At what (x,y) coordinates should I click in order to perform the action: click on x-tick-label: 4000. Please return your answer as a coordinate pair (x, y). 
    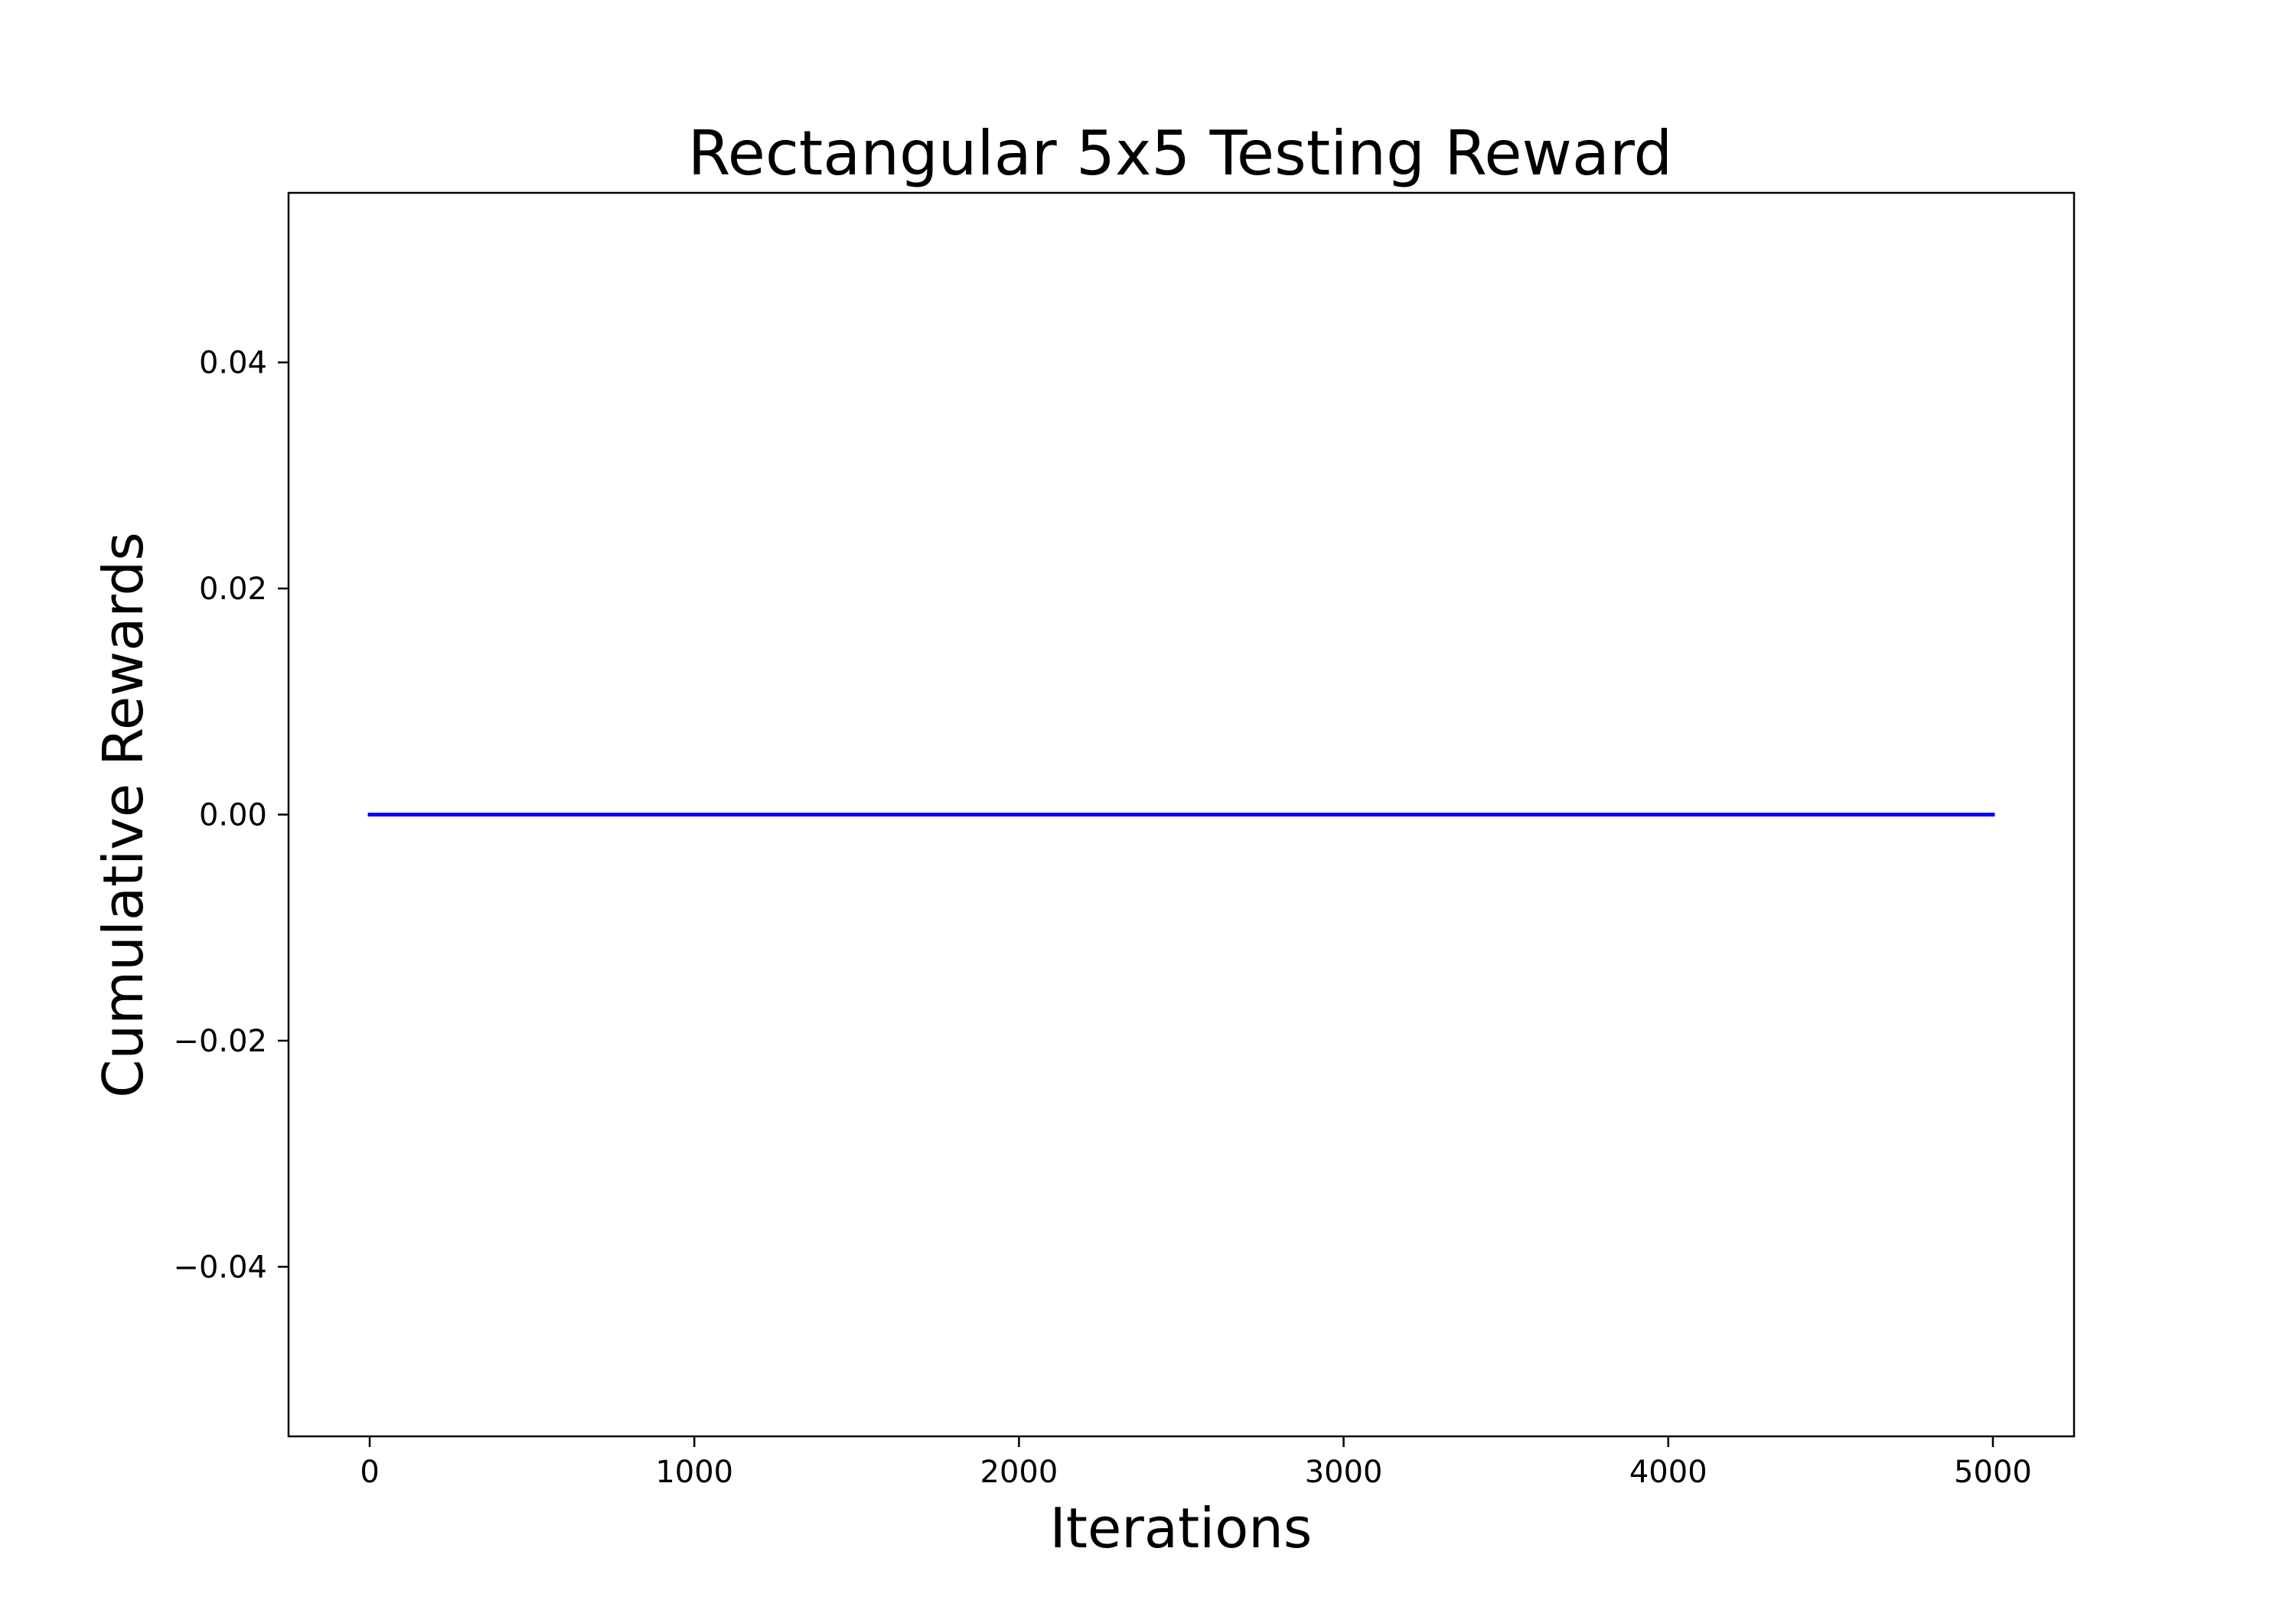
    Looking at the image, I should click on (1668, 1473).